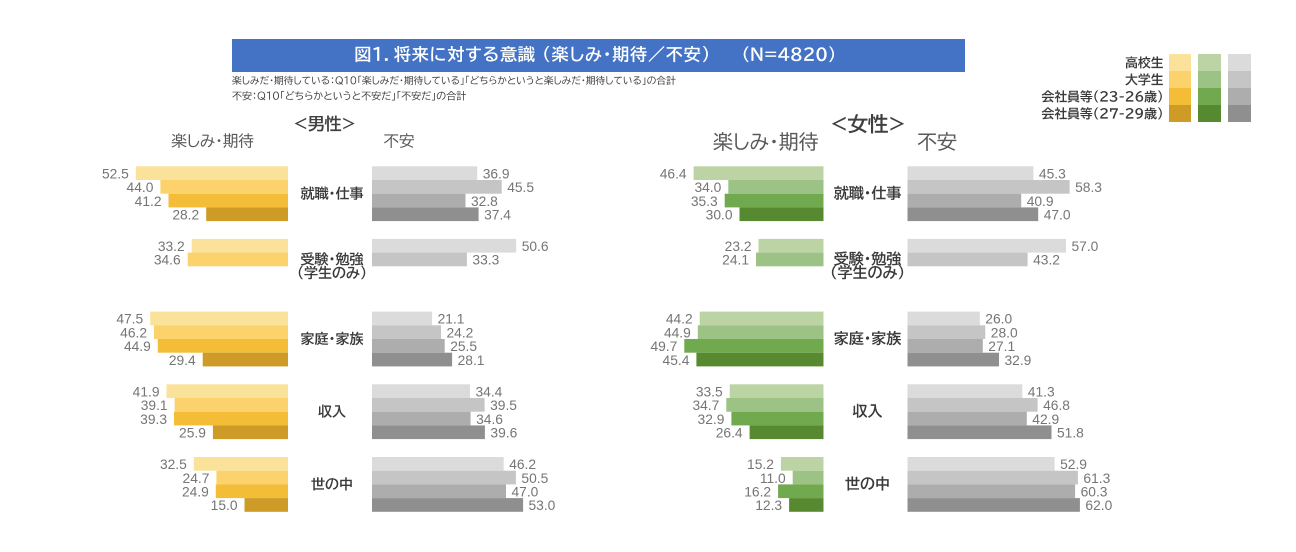  I want to click on svg-text: 28.2, so click(185, 214).